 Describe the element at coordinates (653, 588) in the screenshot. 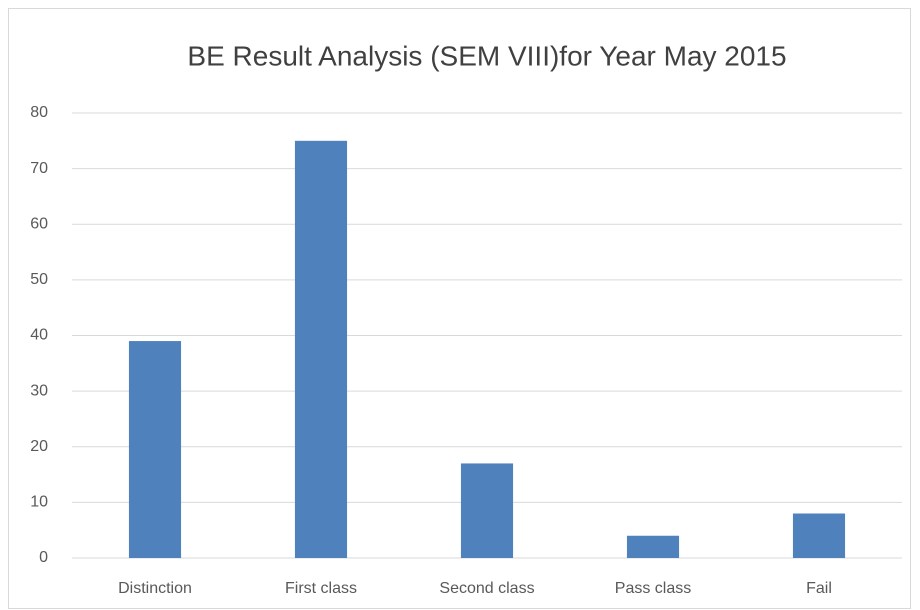

I see `x-tick-label: Pass class` at that location.